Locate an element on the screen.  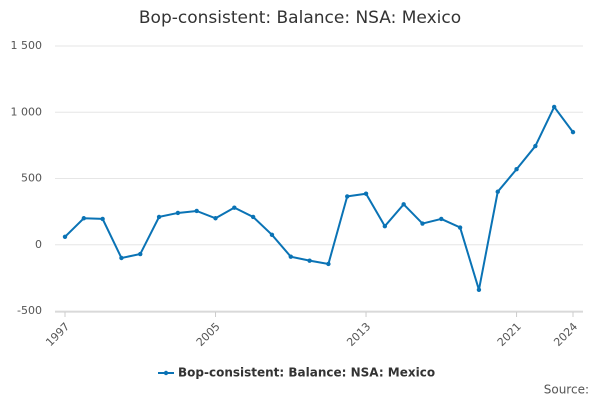
x-tick-label: 2021 is located at coordinates (509, 334).